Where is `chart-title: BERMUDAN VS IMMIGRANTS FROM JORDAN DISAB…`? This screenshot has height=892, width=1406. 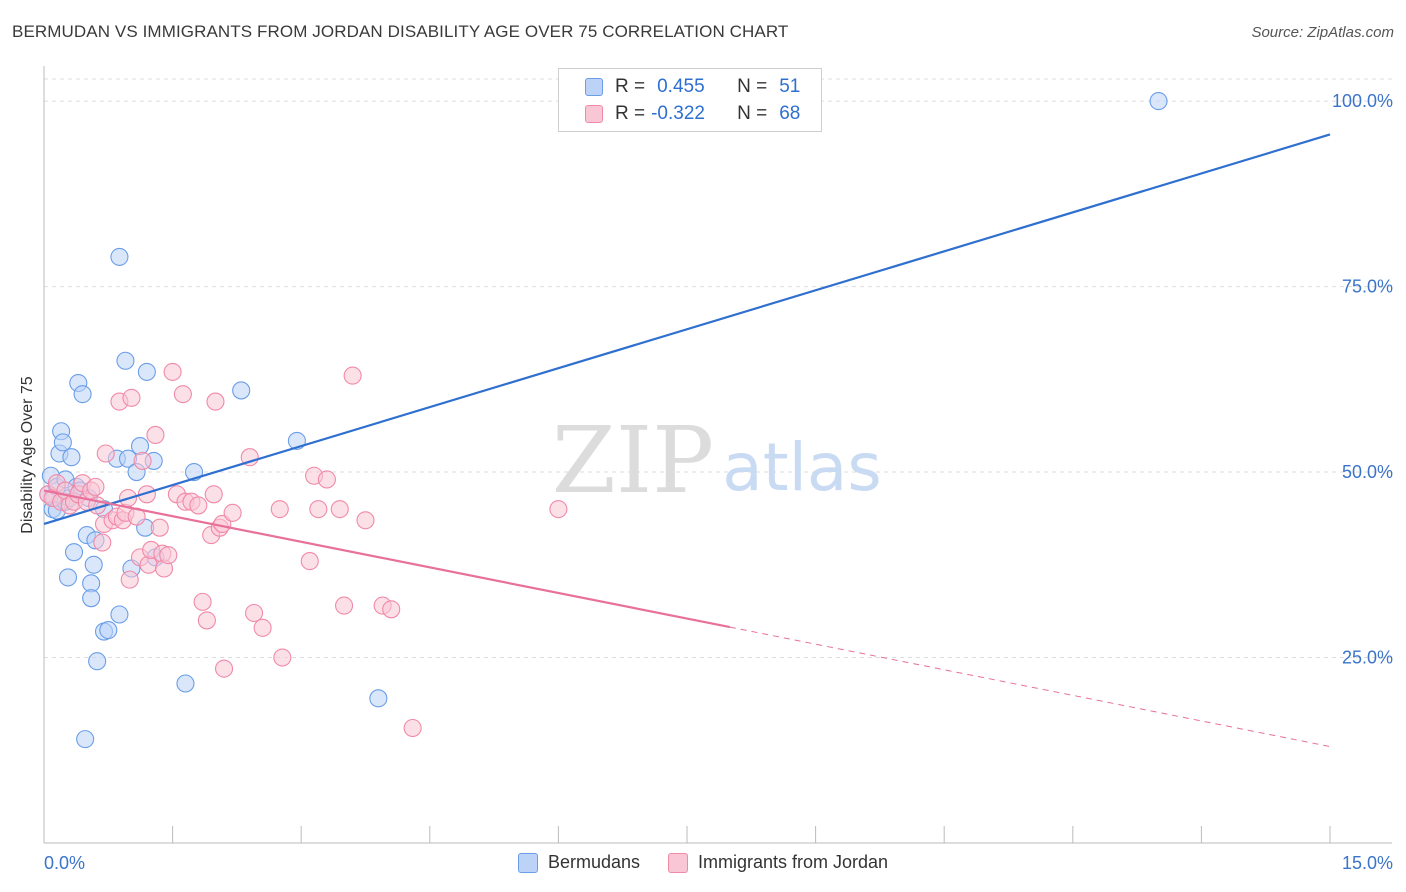
chart-title: BERMUDAN VS IMMIGRANTS FROM JORDAN DISAB… is located at coordinates (400, 31).